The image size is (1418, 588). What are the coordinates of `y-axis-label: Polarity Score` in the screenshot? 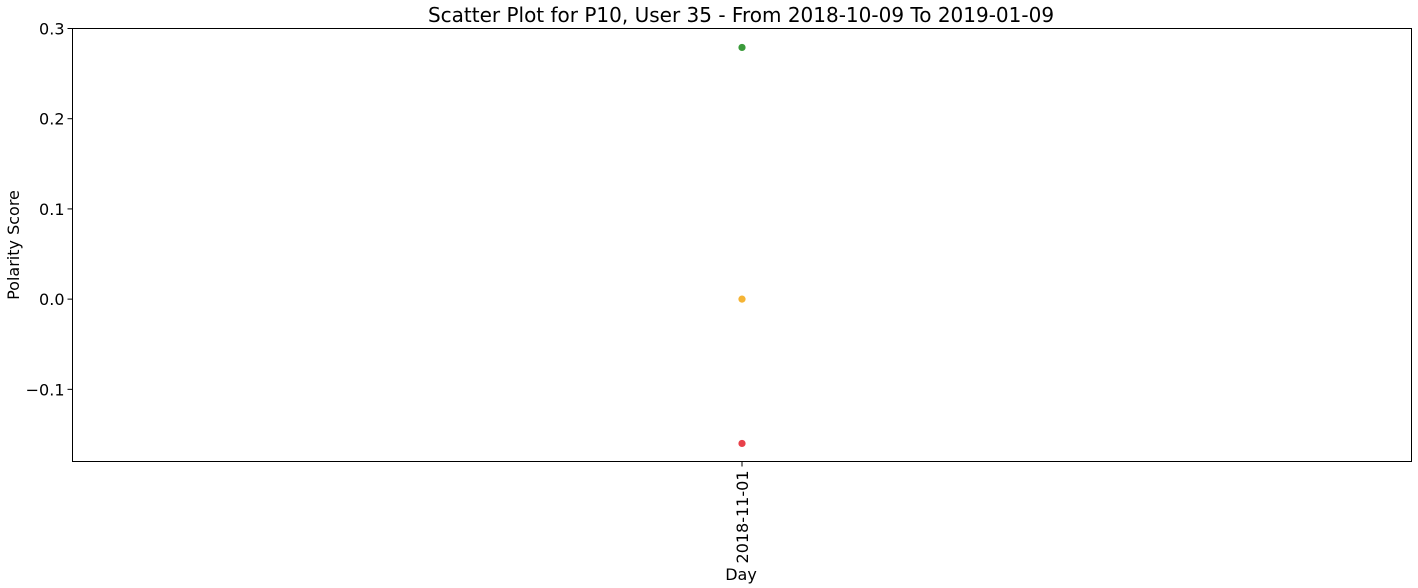 It's located at (13, 245).